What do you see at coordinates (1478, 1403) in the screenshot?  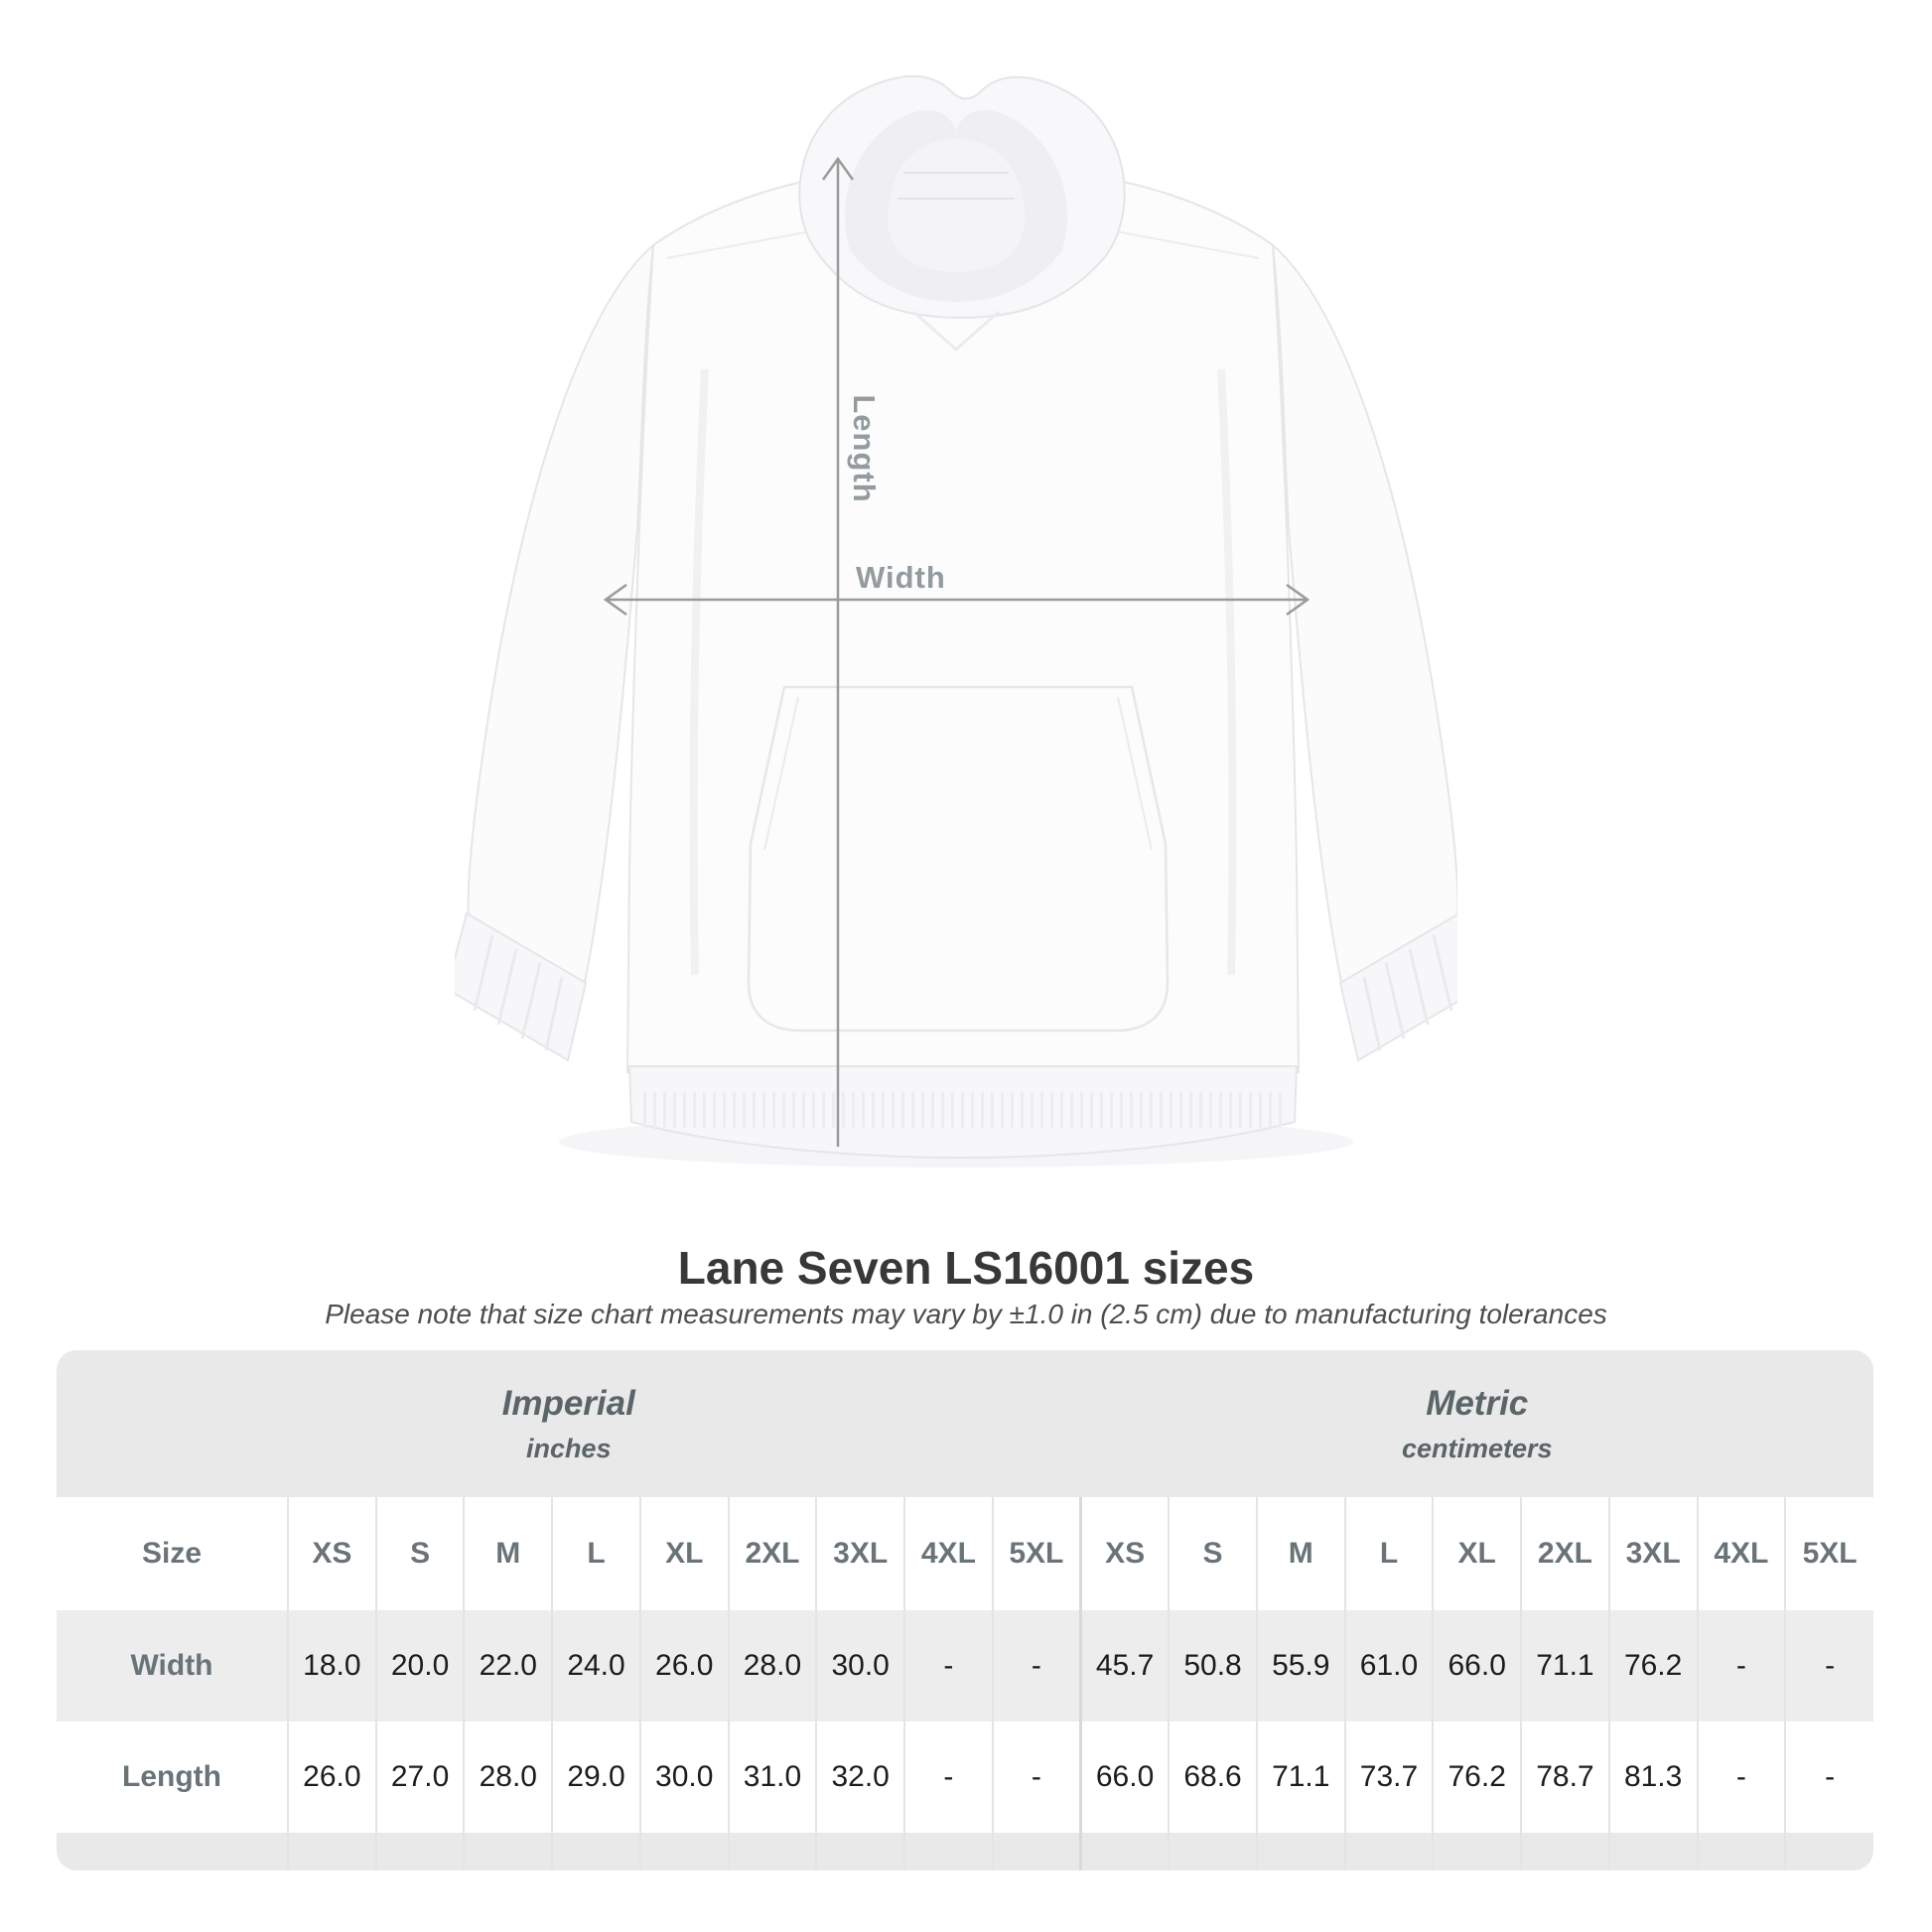 I see `metric-title: Metric` at bounding box center [1478, 1403].